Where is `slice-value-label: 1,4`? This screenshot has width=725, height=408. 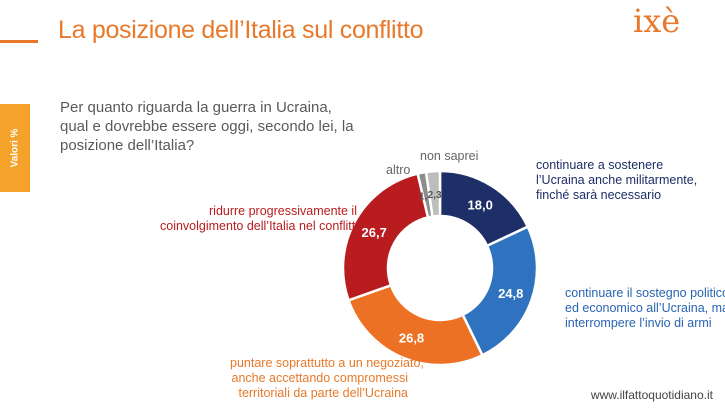
slice-value-label: 1,4 is located at coordinates (426, 196).